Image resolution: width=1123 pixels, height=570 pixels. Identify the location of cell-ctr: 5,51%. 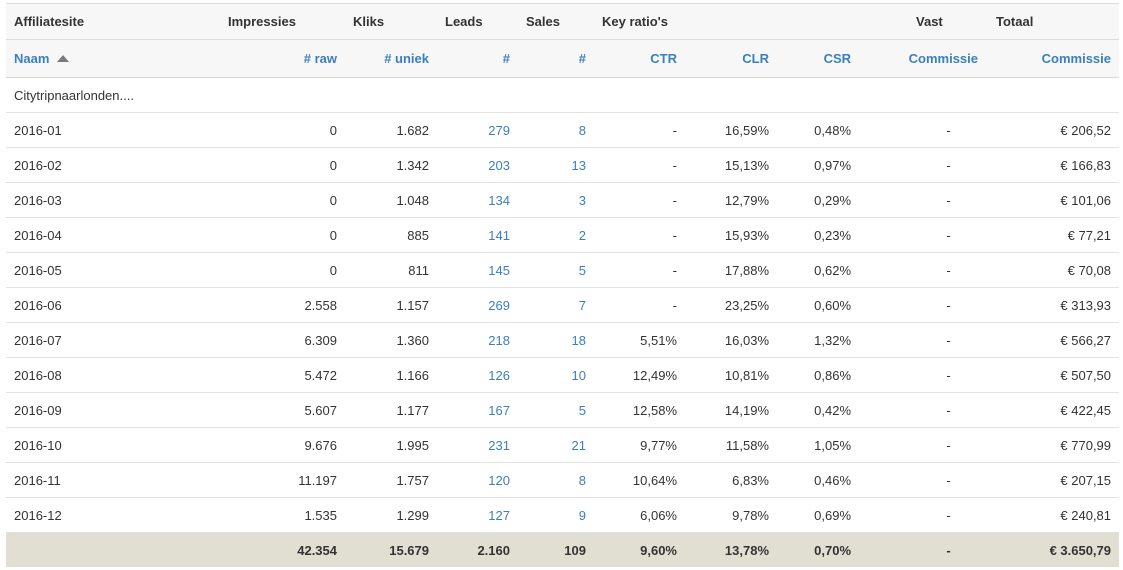
(639, 340).